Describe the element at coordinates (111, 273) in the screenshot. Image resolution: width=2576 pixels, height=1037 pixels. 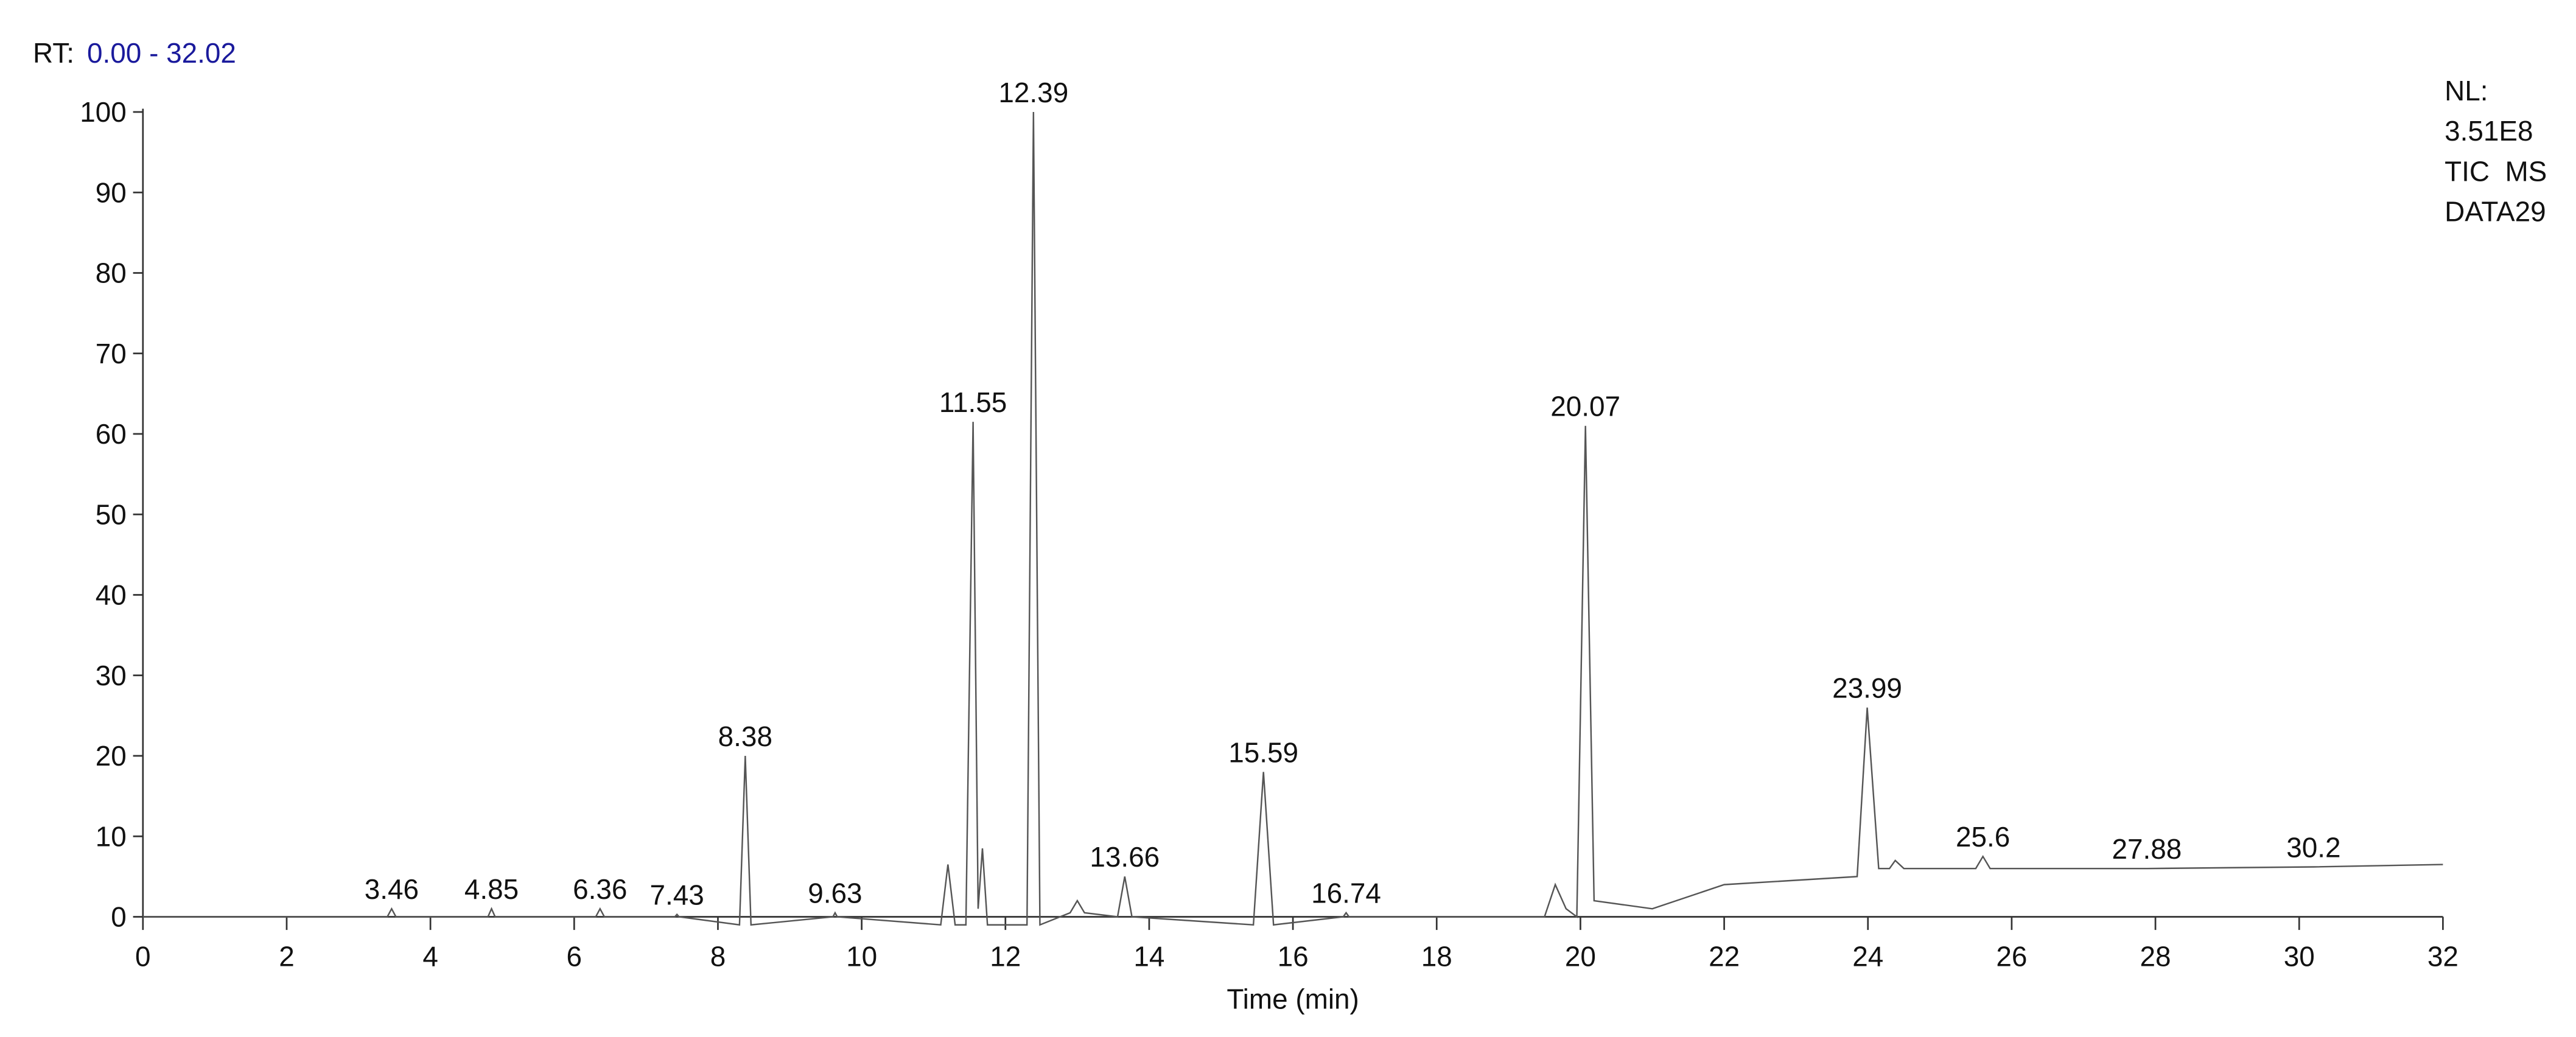
I see `y-tick-label: 80` at that location.